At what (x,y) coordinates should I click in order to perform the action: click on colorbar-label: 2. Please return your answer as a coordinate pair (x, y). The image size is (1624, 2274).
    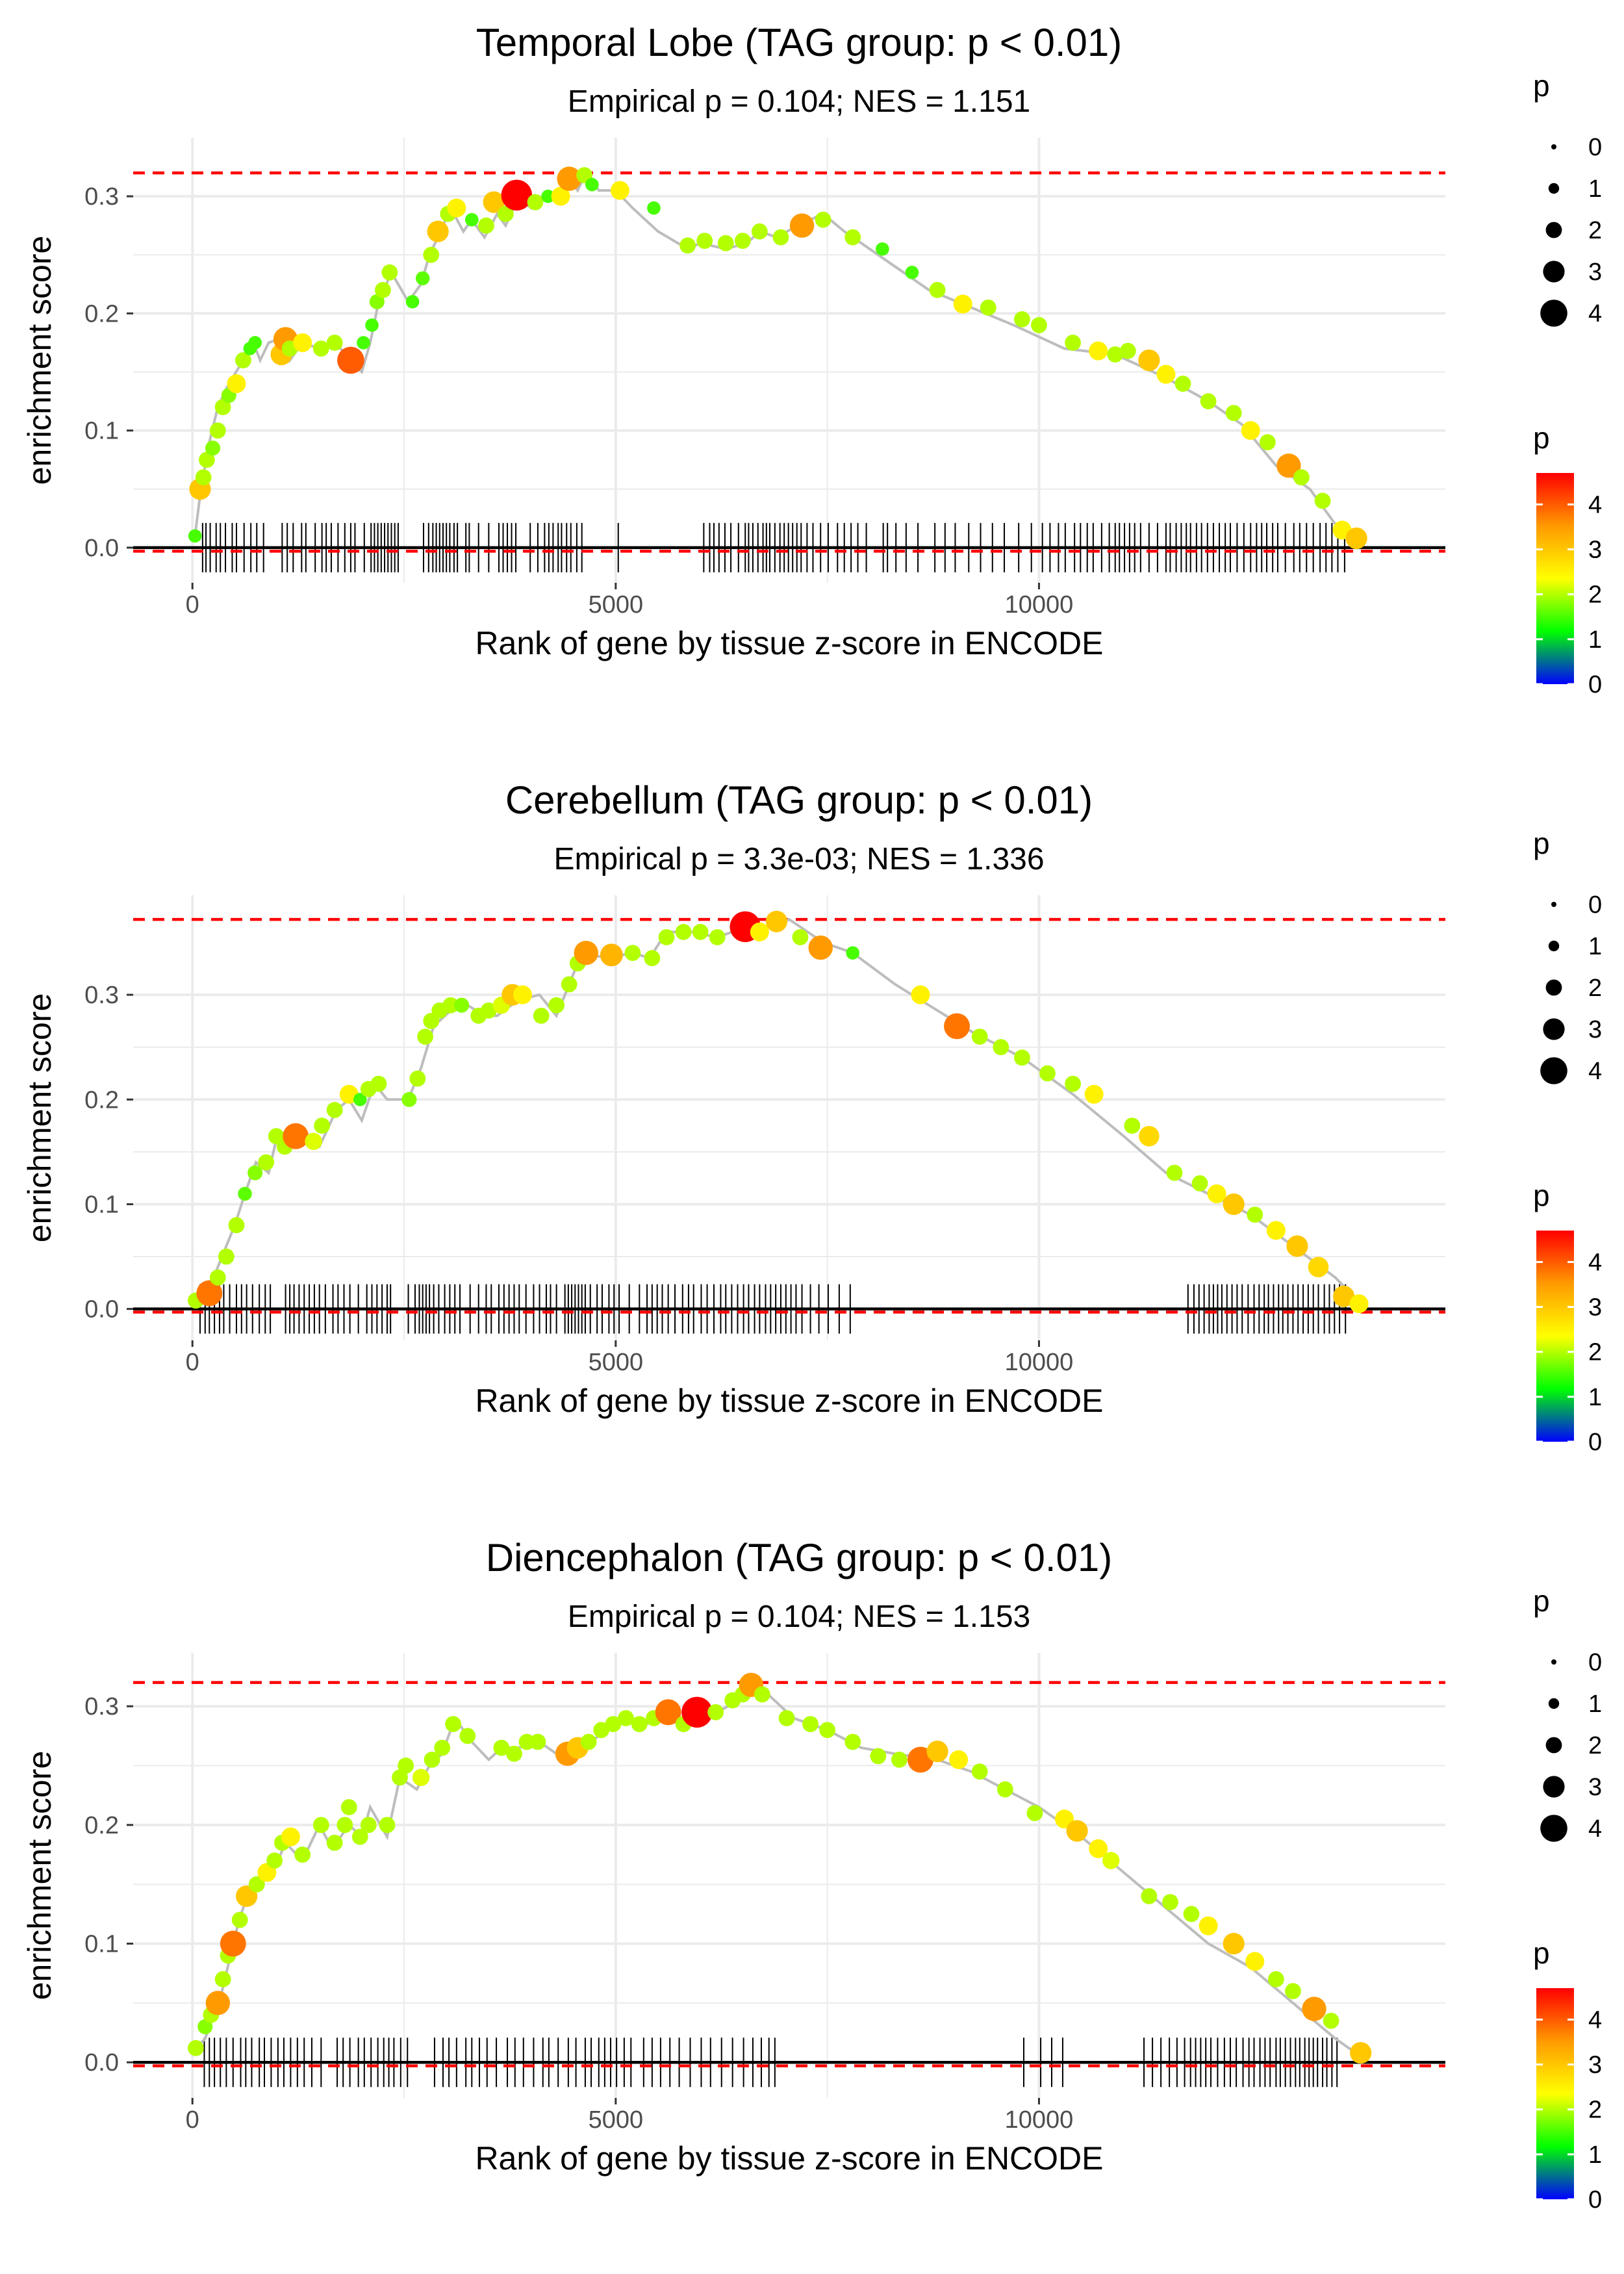
    Looking at the image, I should click on (1595, 1352).